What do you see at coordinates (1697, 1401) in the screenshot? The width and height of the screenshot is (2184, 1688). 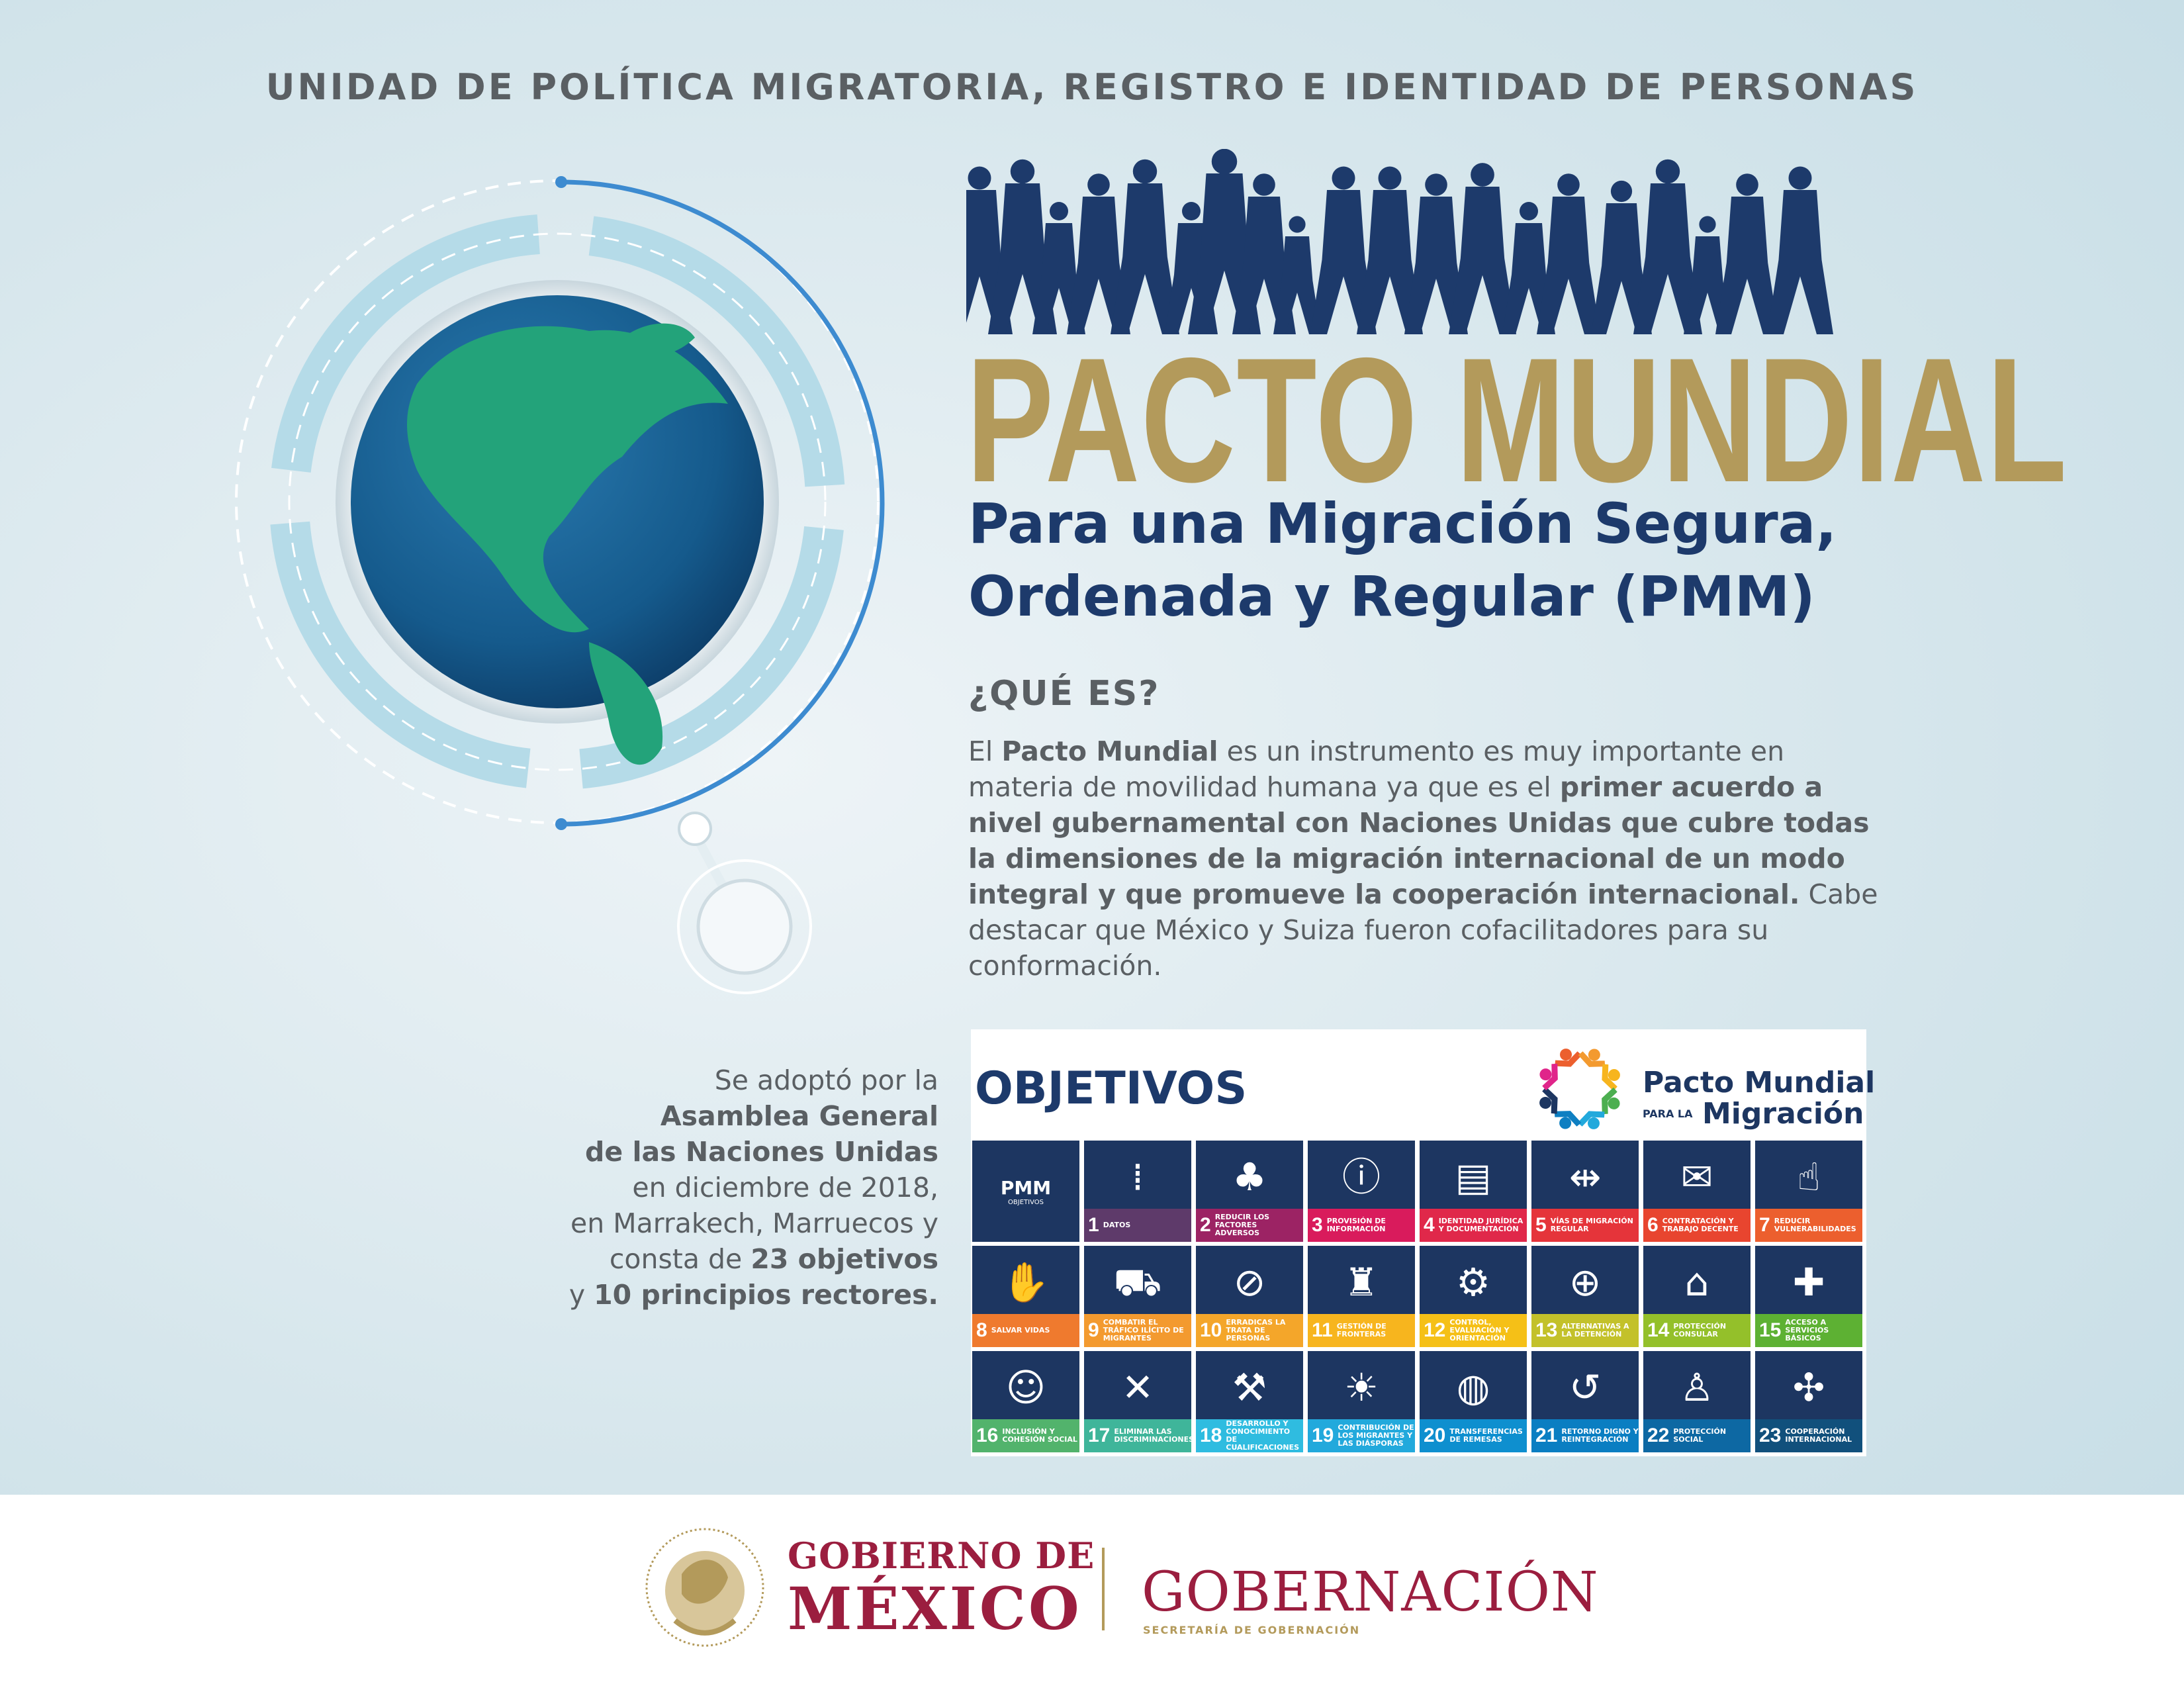 I see `objective-tile-22: ♙ 22 Protección social` at bounding box center [1697, 1401].